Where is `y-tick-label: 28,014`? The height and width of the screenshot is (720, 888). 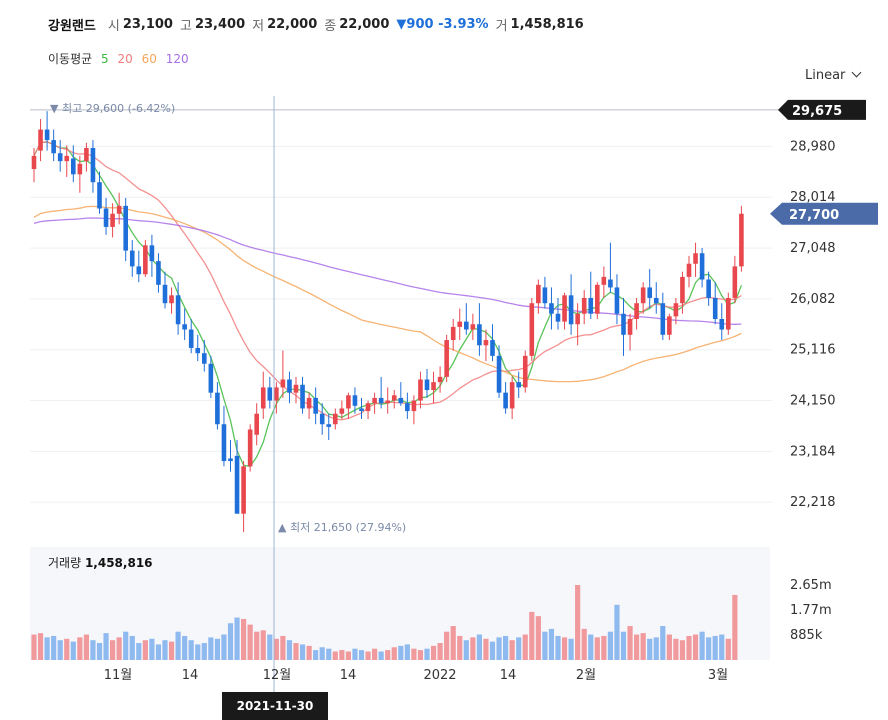 y-tick-label: 28,014 is located at coordinates (813, 197).